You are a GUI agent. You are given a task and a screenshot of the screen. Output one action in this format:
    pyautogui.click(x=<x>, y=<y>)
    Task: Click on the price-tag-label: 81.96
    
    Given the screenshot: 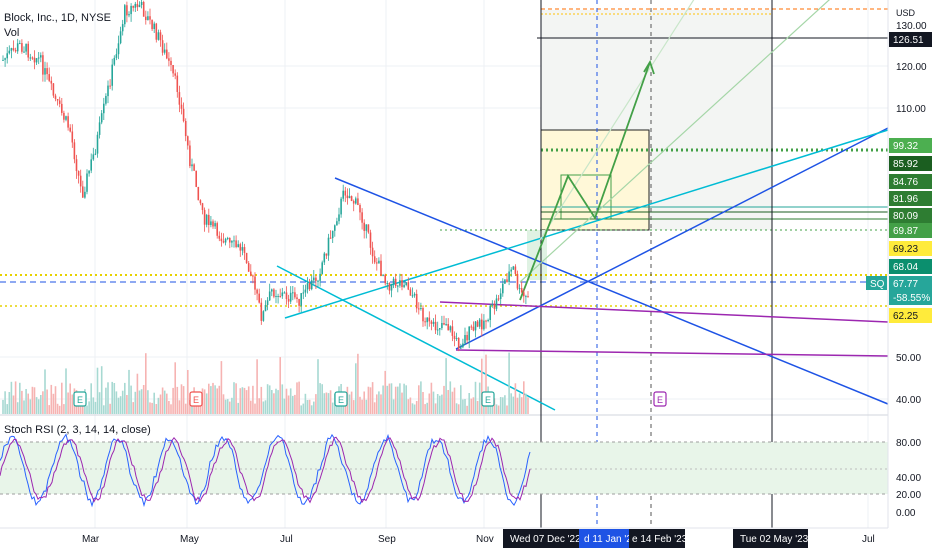 What is the action you would take?
    pyautogui.click(x=905, y=199)
    